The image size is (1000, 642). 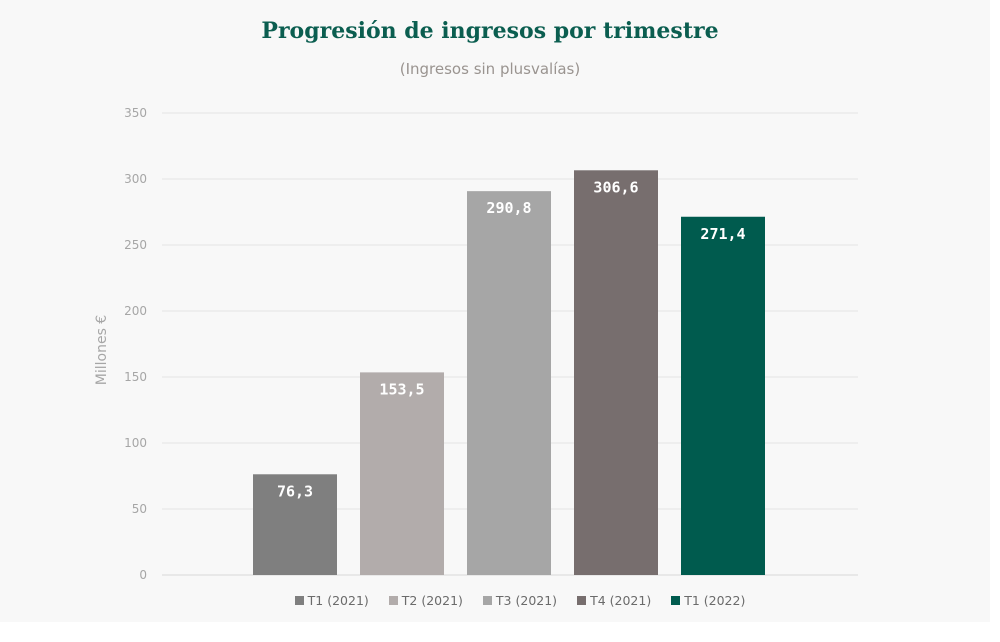 What do you see at coordinates (135, 245) in the screenshot?
I see `y-tick-label: 250` at bounding box center [135, 245].